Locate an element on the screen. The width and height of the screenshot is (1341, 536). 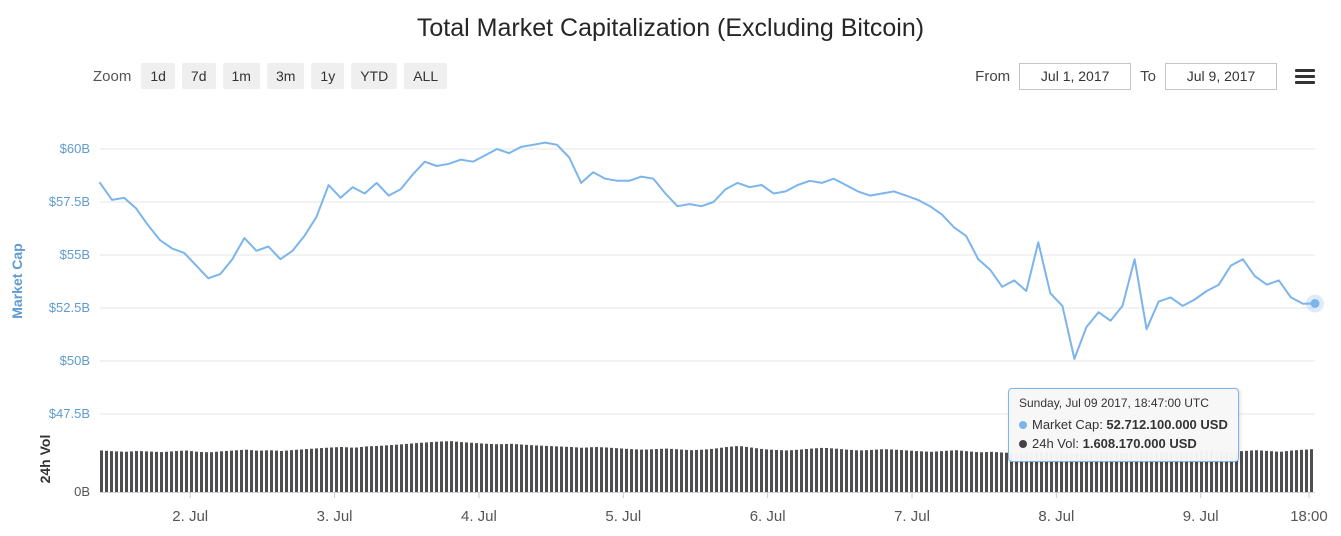
zoom-button-all: ALL is located at coordinates (426, 76).